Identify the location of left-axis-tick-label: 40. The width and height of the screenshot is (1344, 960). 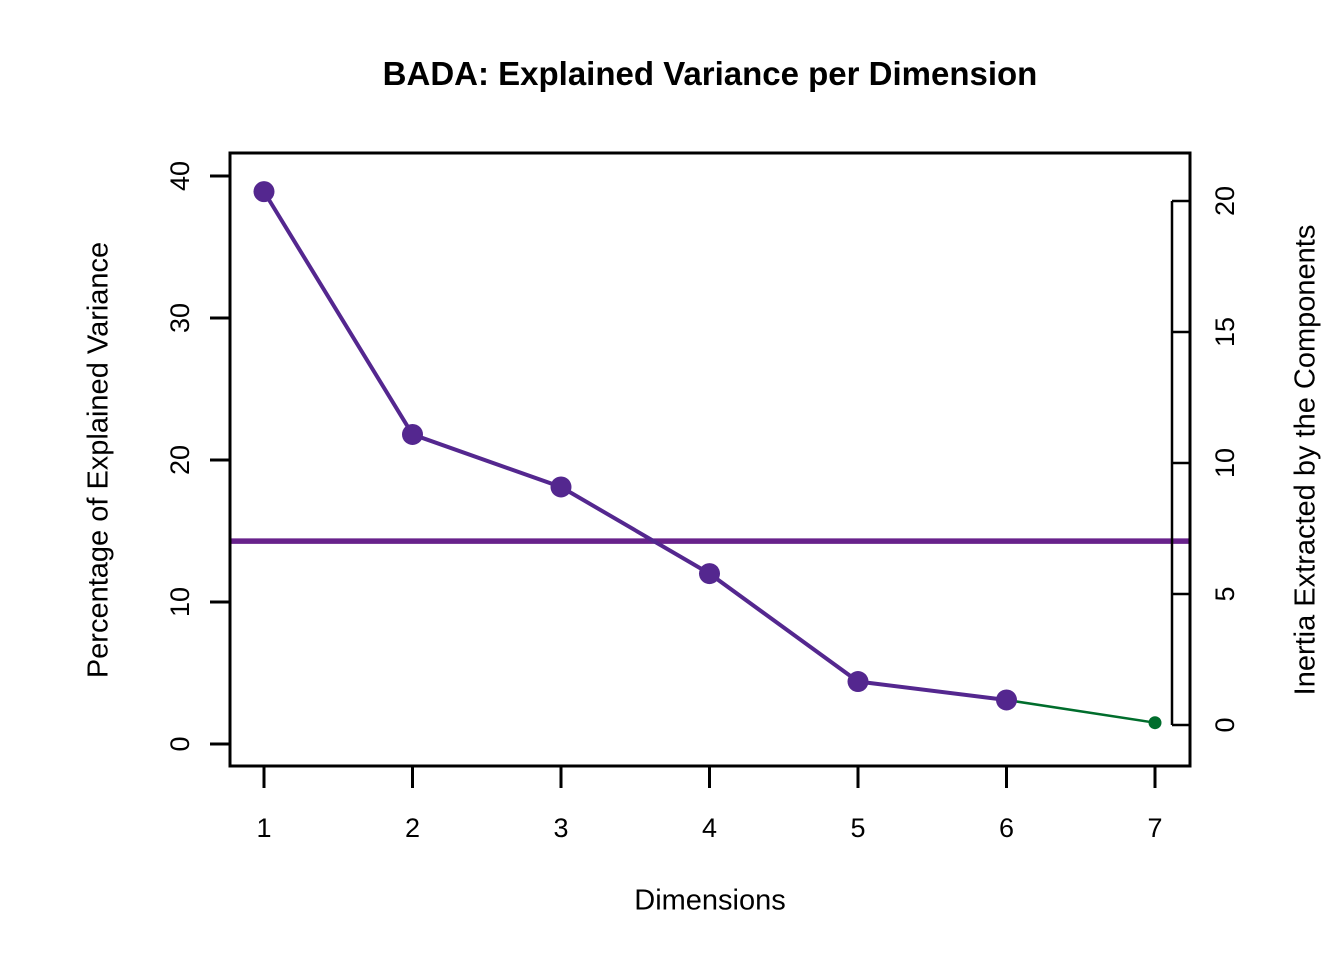
(180, 176).